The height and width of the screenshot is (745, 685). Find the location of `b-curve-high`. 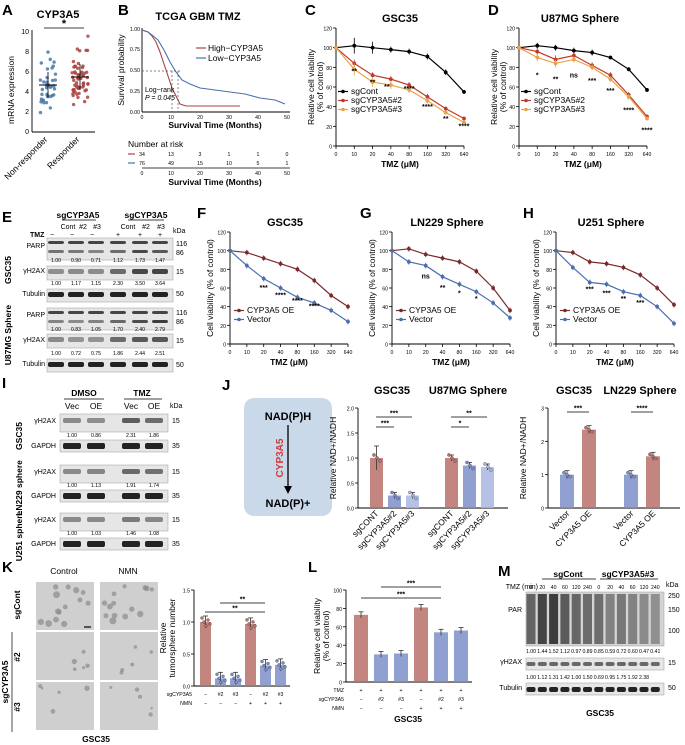

b-curve-high is located at coordinates (190, 68).